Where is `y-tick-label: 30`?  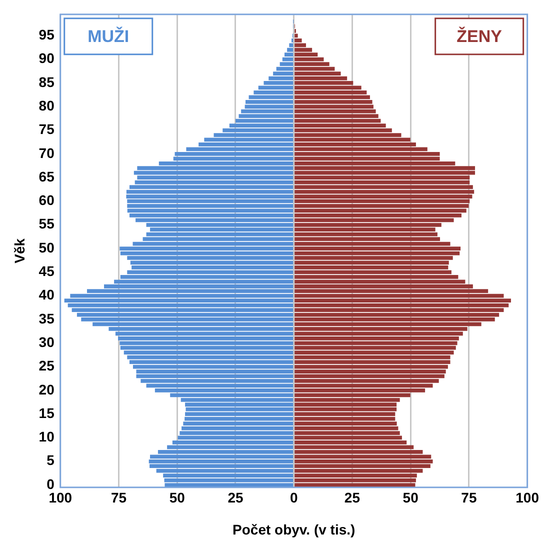
y-tick-label: 30 is located at coordinates (46, 342).